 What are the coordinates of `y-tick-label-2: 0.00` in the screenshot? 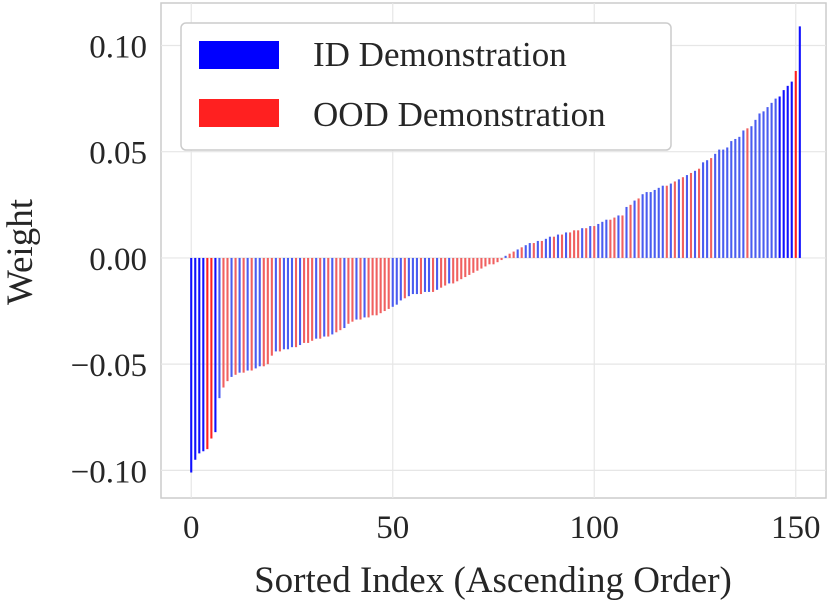 It's located at (118, 260).